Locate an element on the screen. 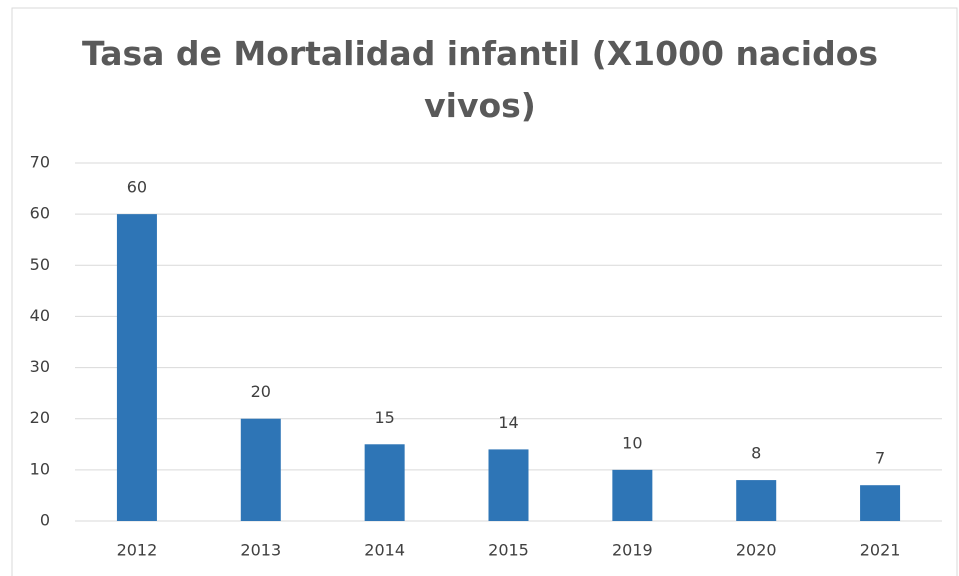  y-tick-label: 50 is located at coordinates (40, 264).